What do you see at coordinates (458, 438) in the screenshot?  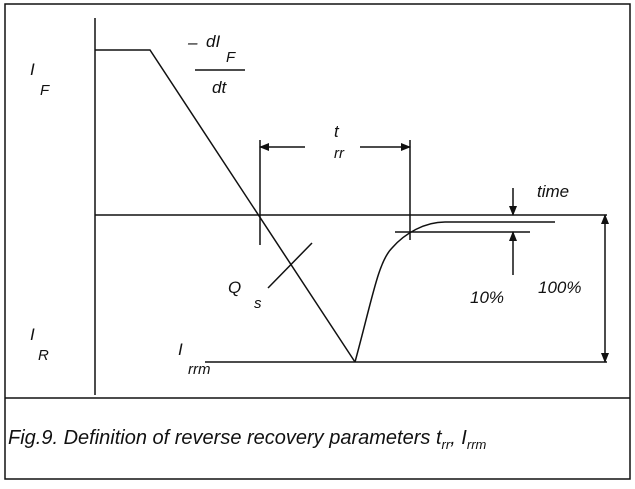 I see `caption-text: , I` at bounding box center [458, 438].